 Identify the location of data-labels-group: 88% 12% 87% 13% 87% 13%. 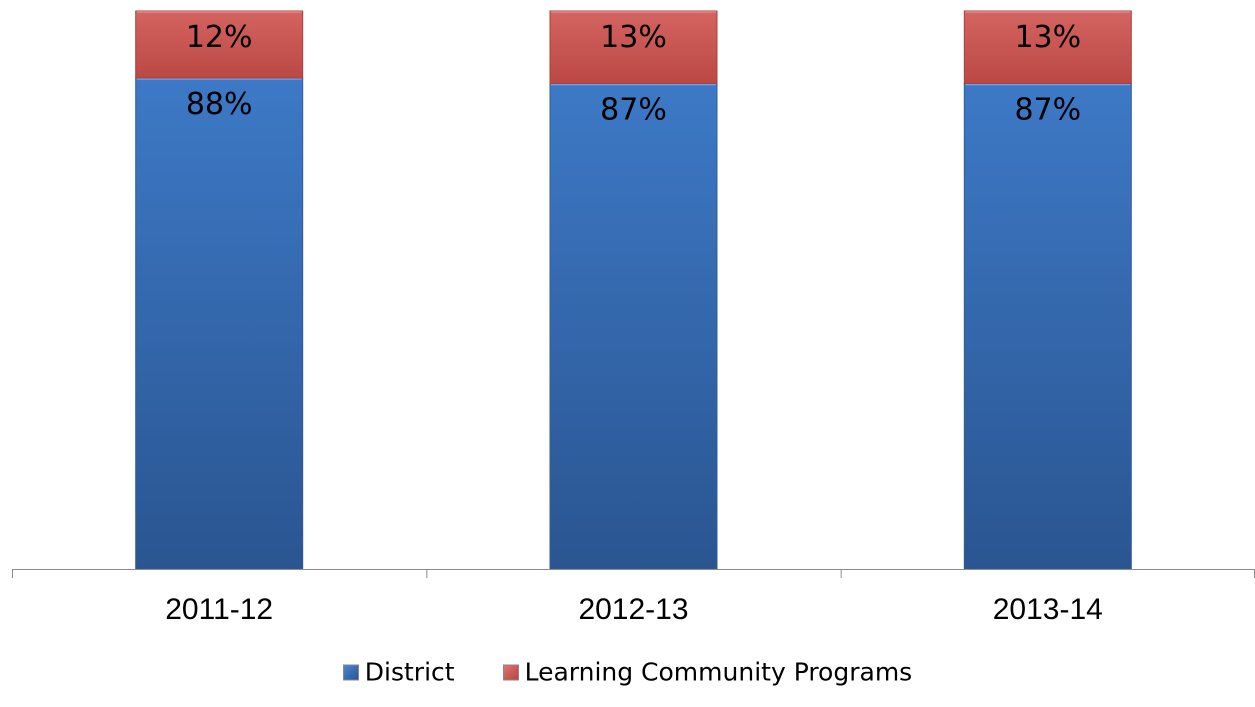
(633, 74).